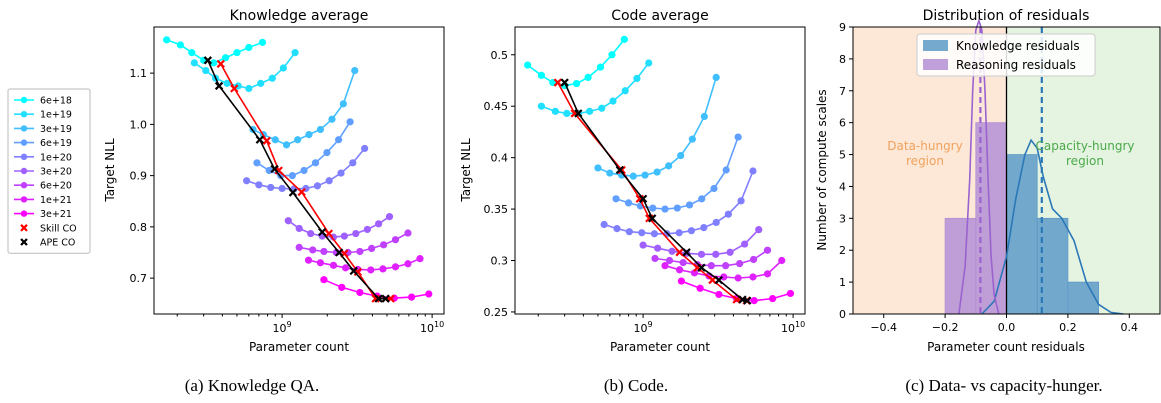 Image resolution: width=1161 pixels, height=403 pixels. Describe the element at coordinates (636, 385) in the screenshot. I see `caption-b: (b) Code.` at that location.